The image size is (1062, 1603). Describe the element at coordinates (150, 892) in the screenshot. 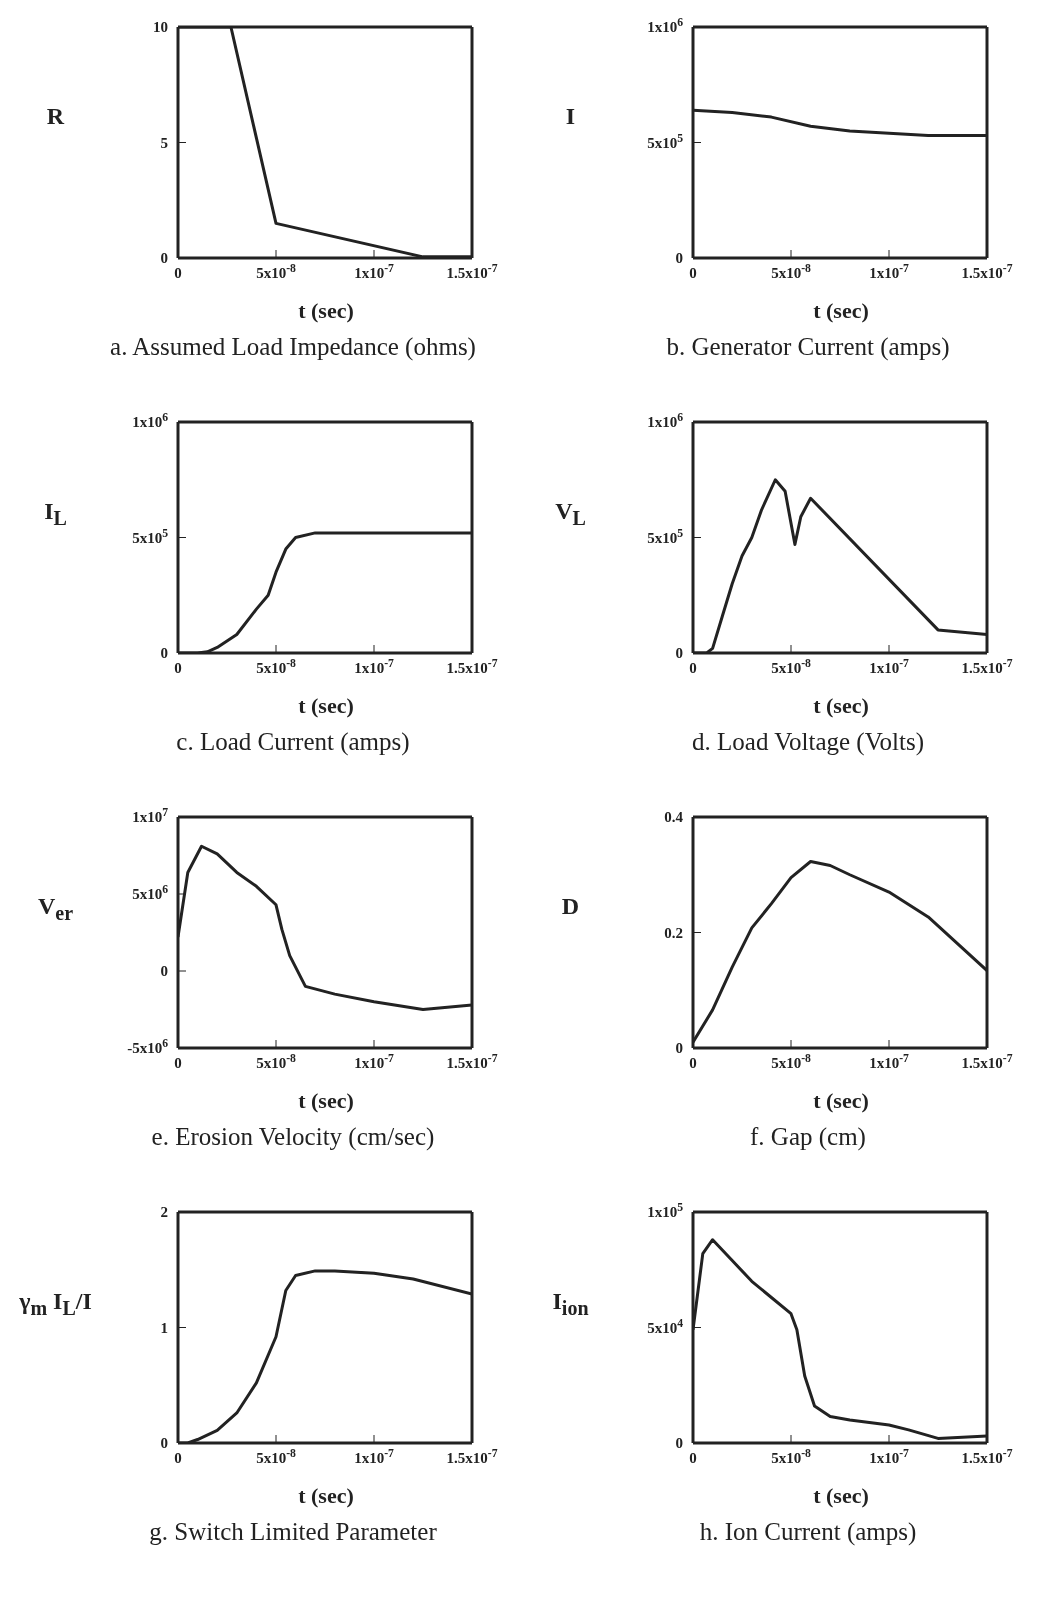

I see `y-tick-label: 5x10$^{6}$` at that location.